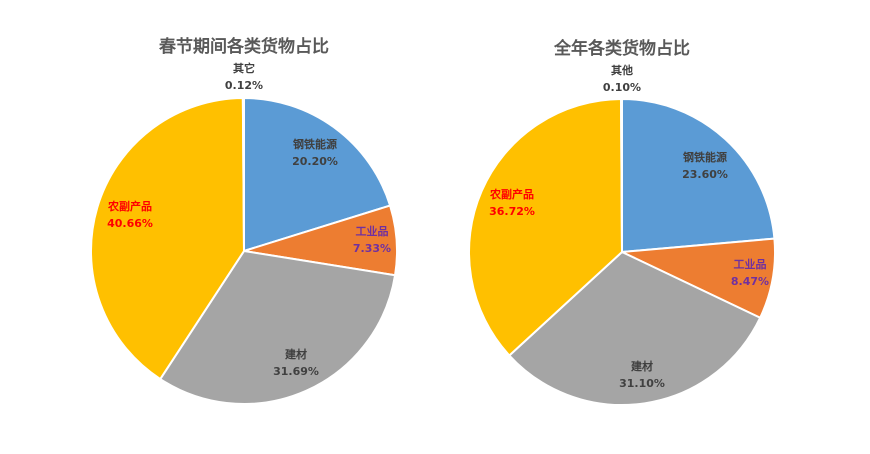 The image size is (870, 454). Describe the element at coordinates (315, 161) in the screenshot. I see `slice-percent-label: 20.20%` at that location.